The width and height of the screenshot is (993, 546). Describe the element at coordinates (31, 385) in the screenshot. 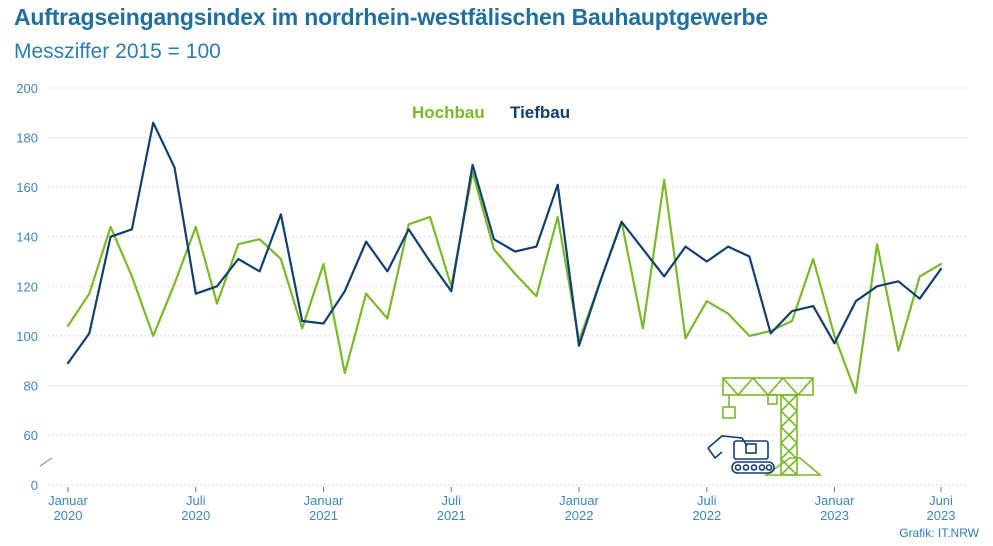

I see `y-tick-label: 80` at that location.